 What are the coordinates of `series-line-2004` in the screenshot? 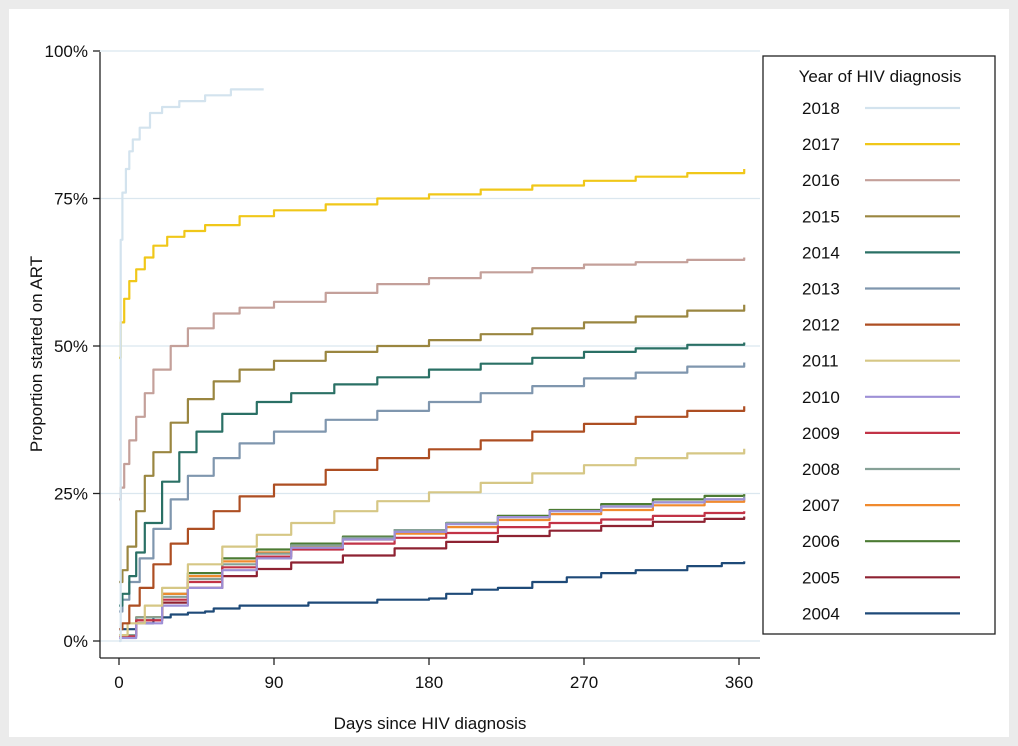 It's located at (432, 596).